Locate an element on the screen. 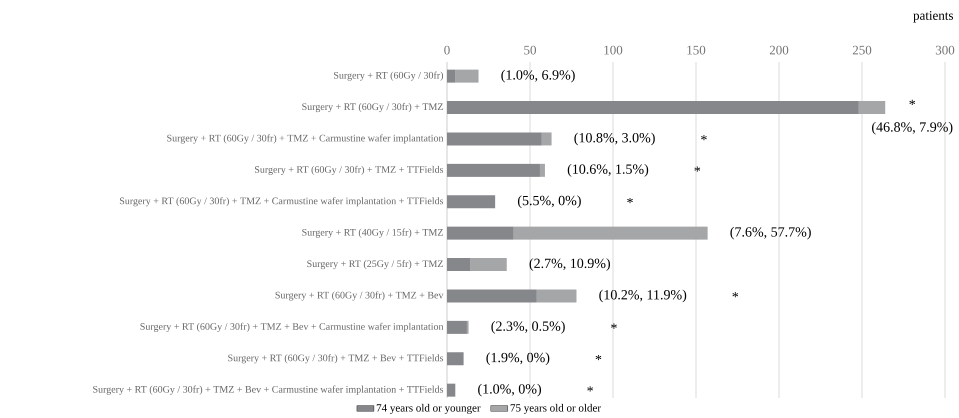  x-tick-label: 250 is located at coordinates (862, 50).